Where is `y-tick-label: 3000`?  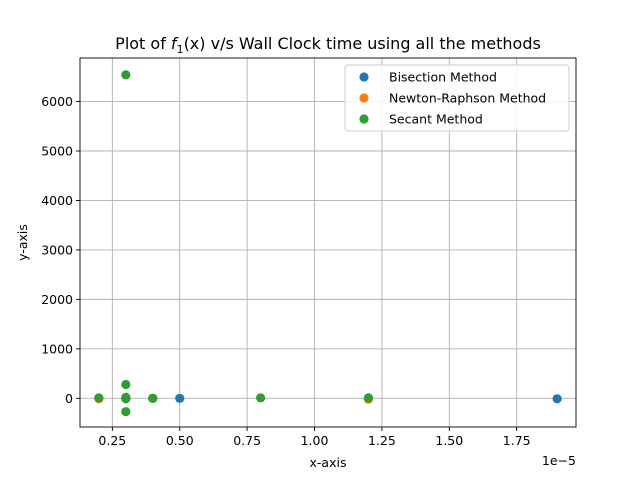
y-tick-label: 3000 is located at coordinates (57, 249).